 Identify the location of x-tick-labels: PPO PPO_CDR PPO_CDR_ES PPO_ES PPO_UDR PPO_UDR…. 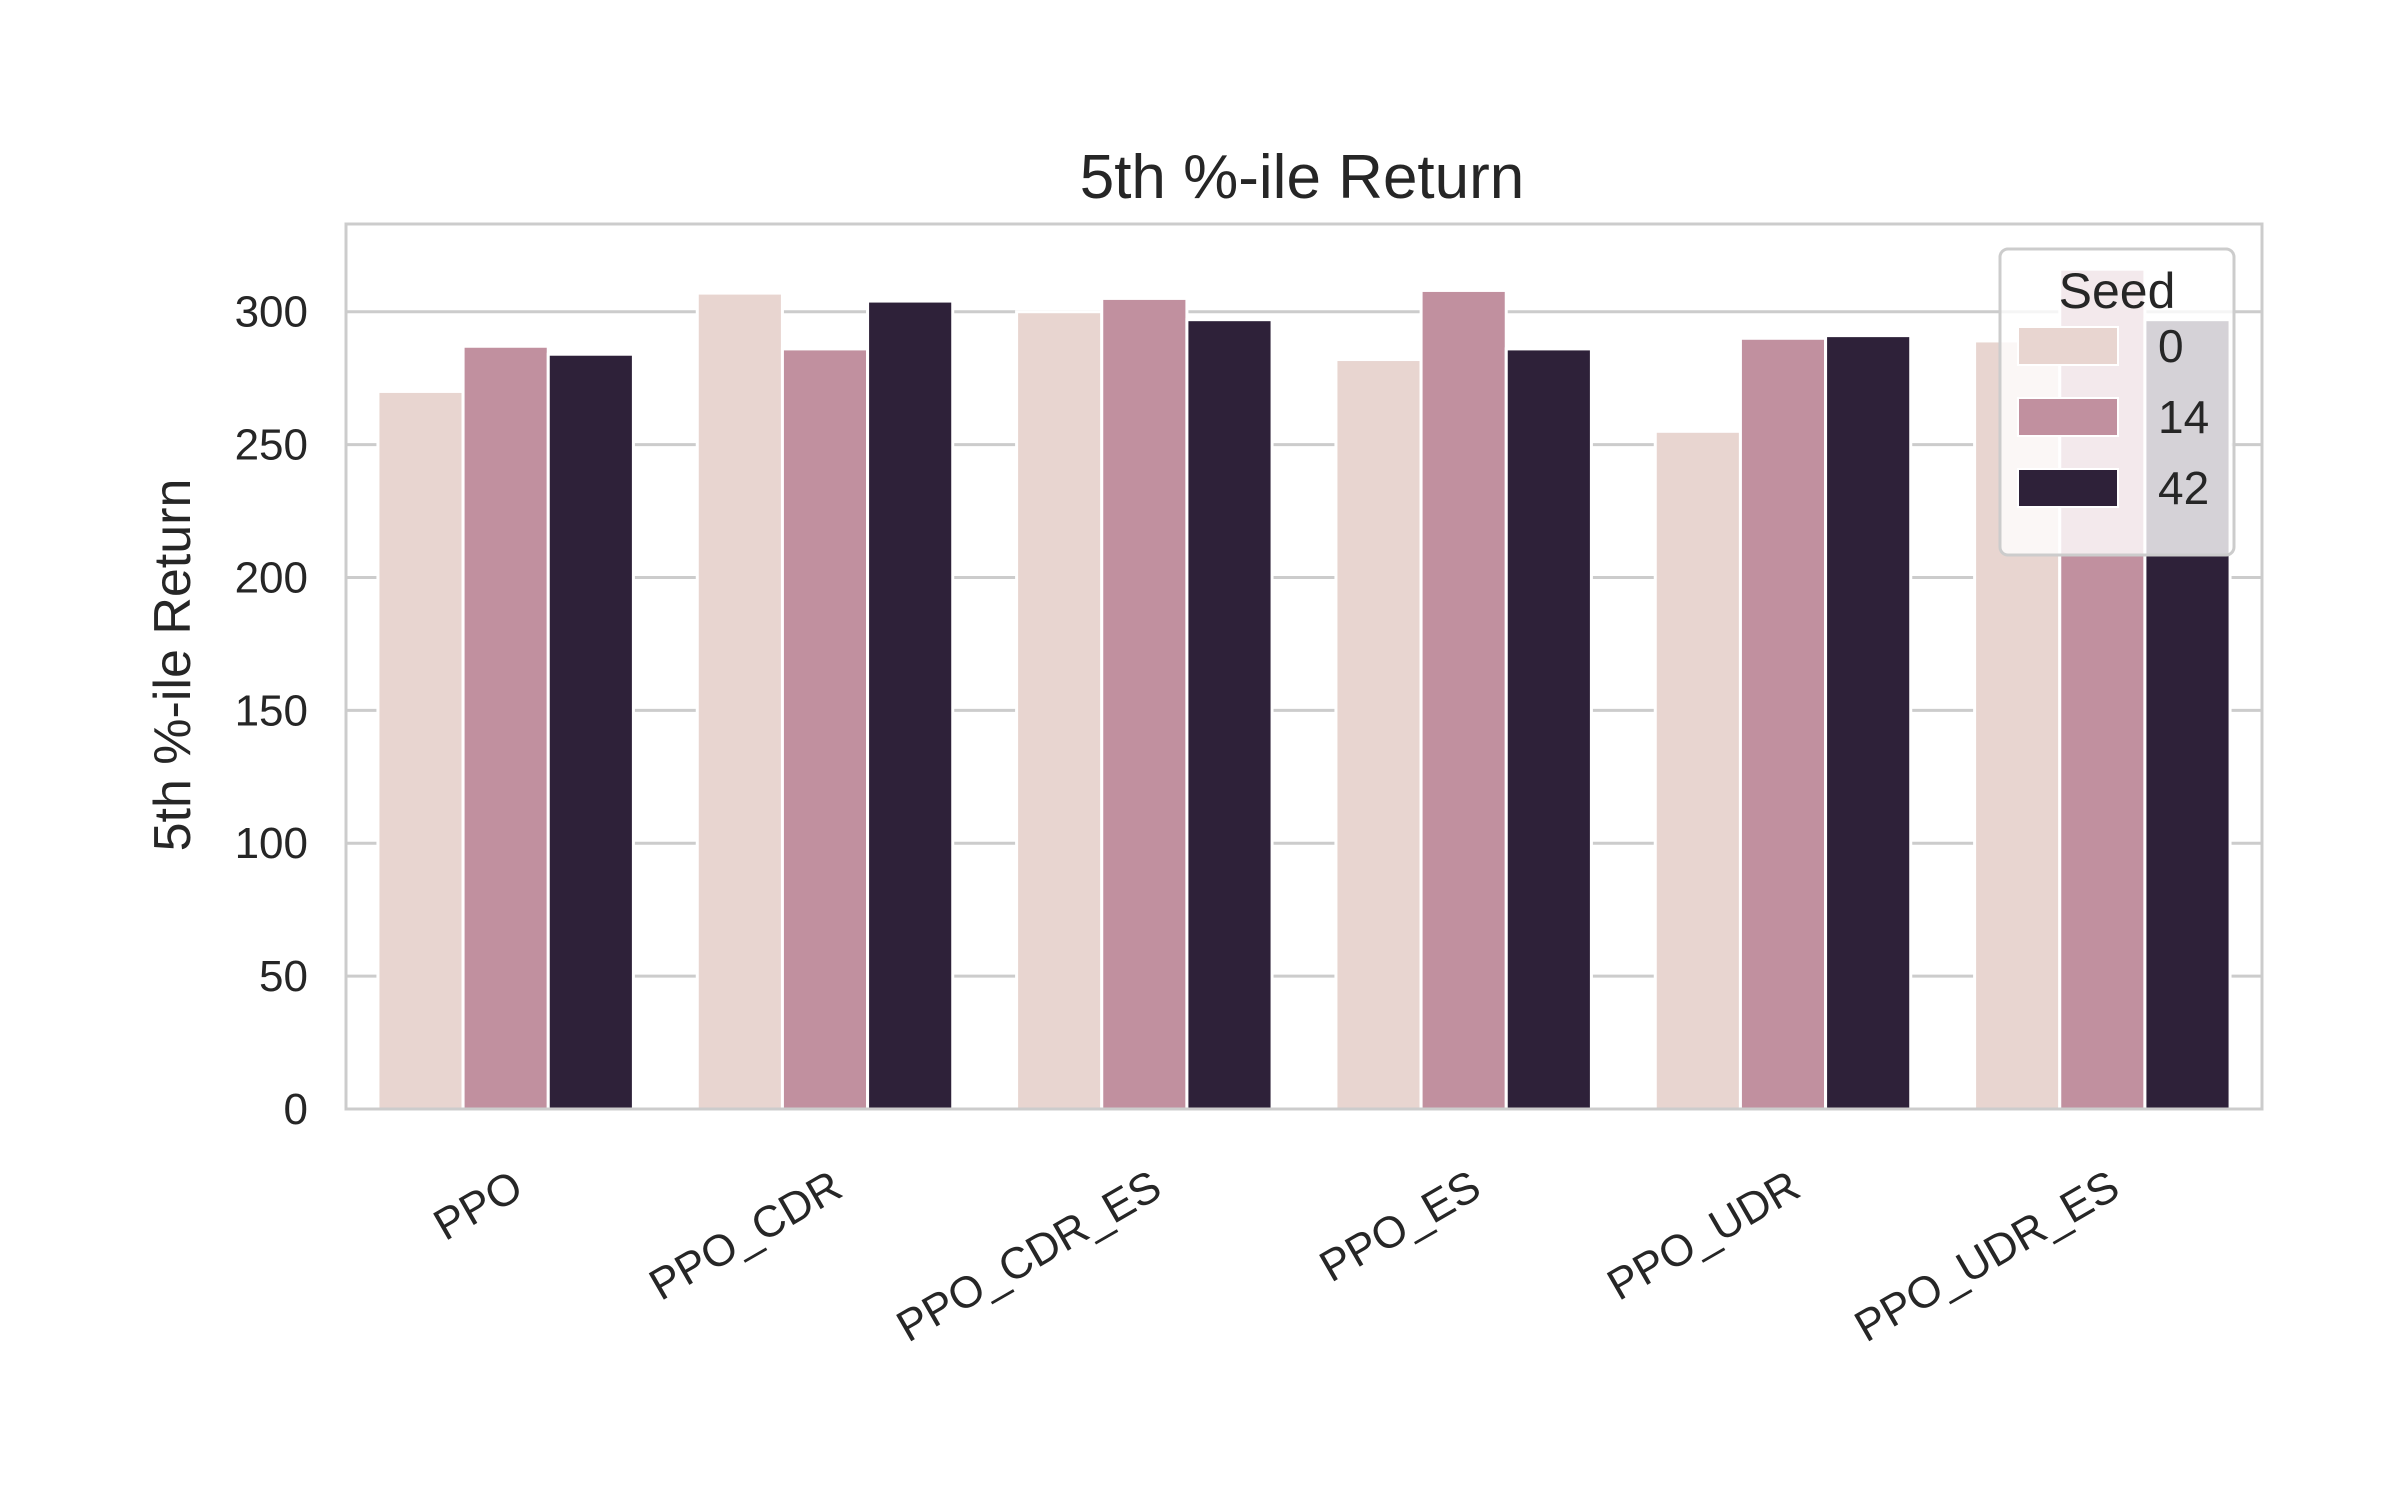
(1277, 1256).